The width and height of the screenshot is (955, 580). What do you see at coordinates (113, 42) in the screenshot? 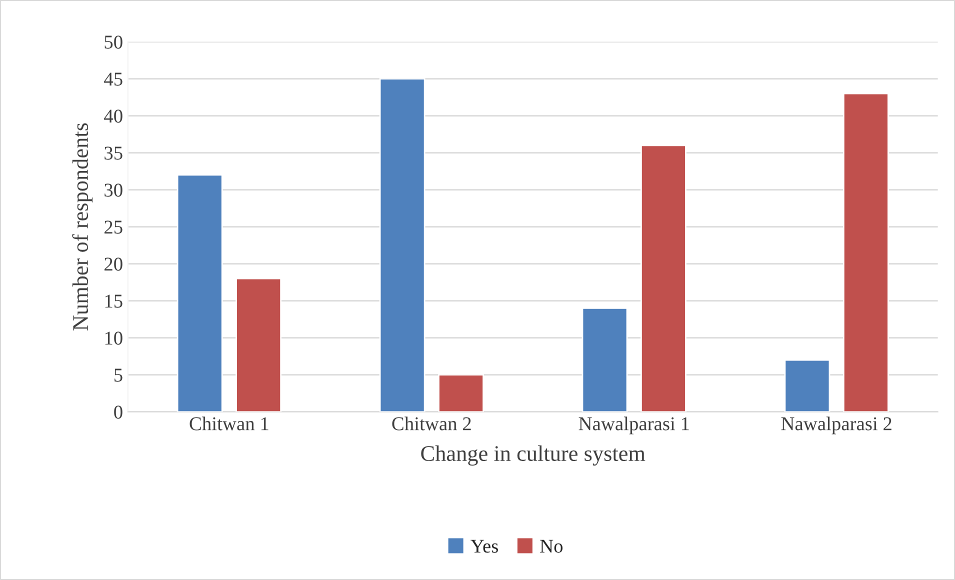
I see `y-tick-label: 50` at bounding box center [113, 42].